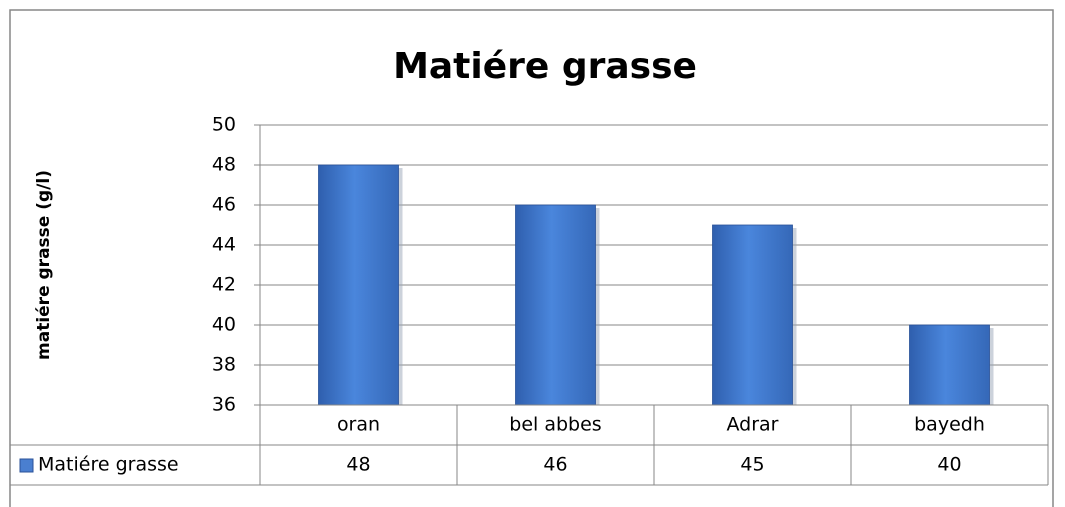 Image resolution: width=1065 pixels, height=507 pixels. Describe the element at coordinates (545, 66) in the screenshot. I see `chart-title: Matiére grasse` at that location.